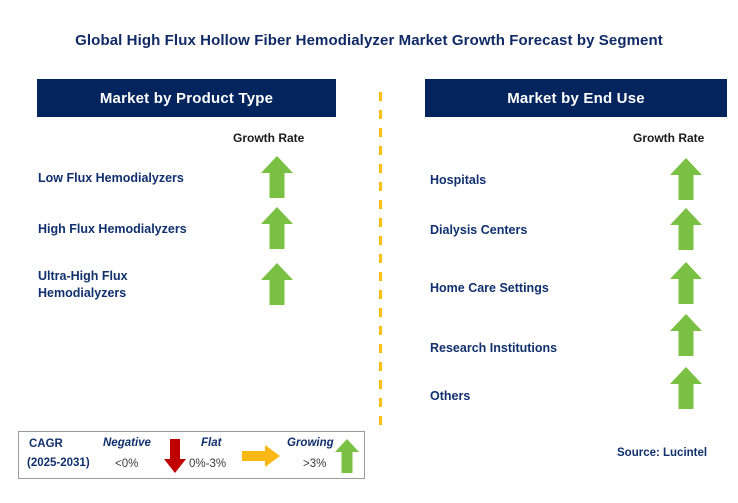 This screenshot has width=738, height=503. Describe the element at coordinates (208, 464) in the screenshot. I see `legend-value-flat: 0%-3%` at that location.